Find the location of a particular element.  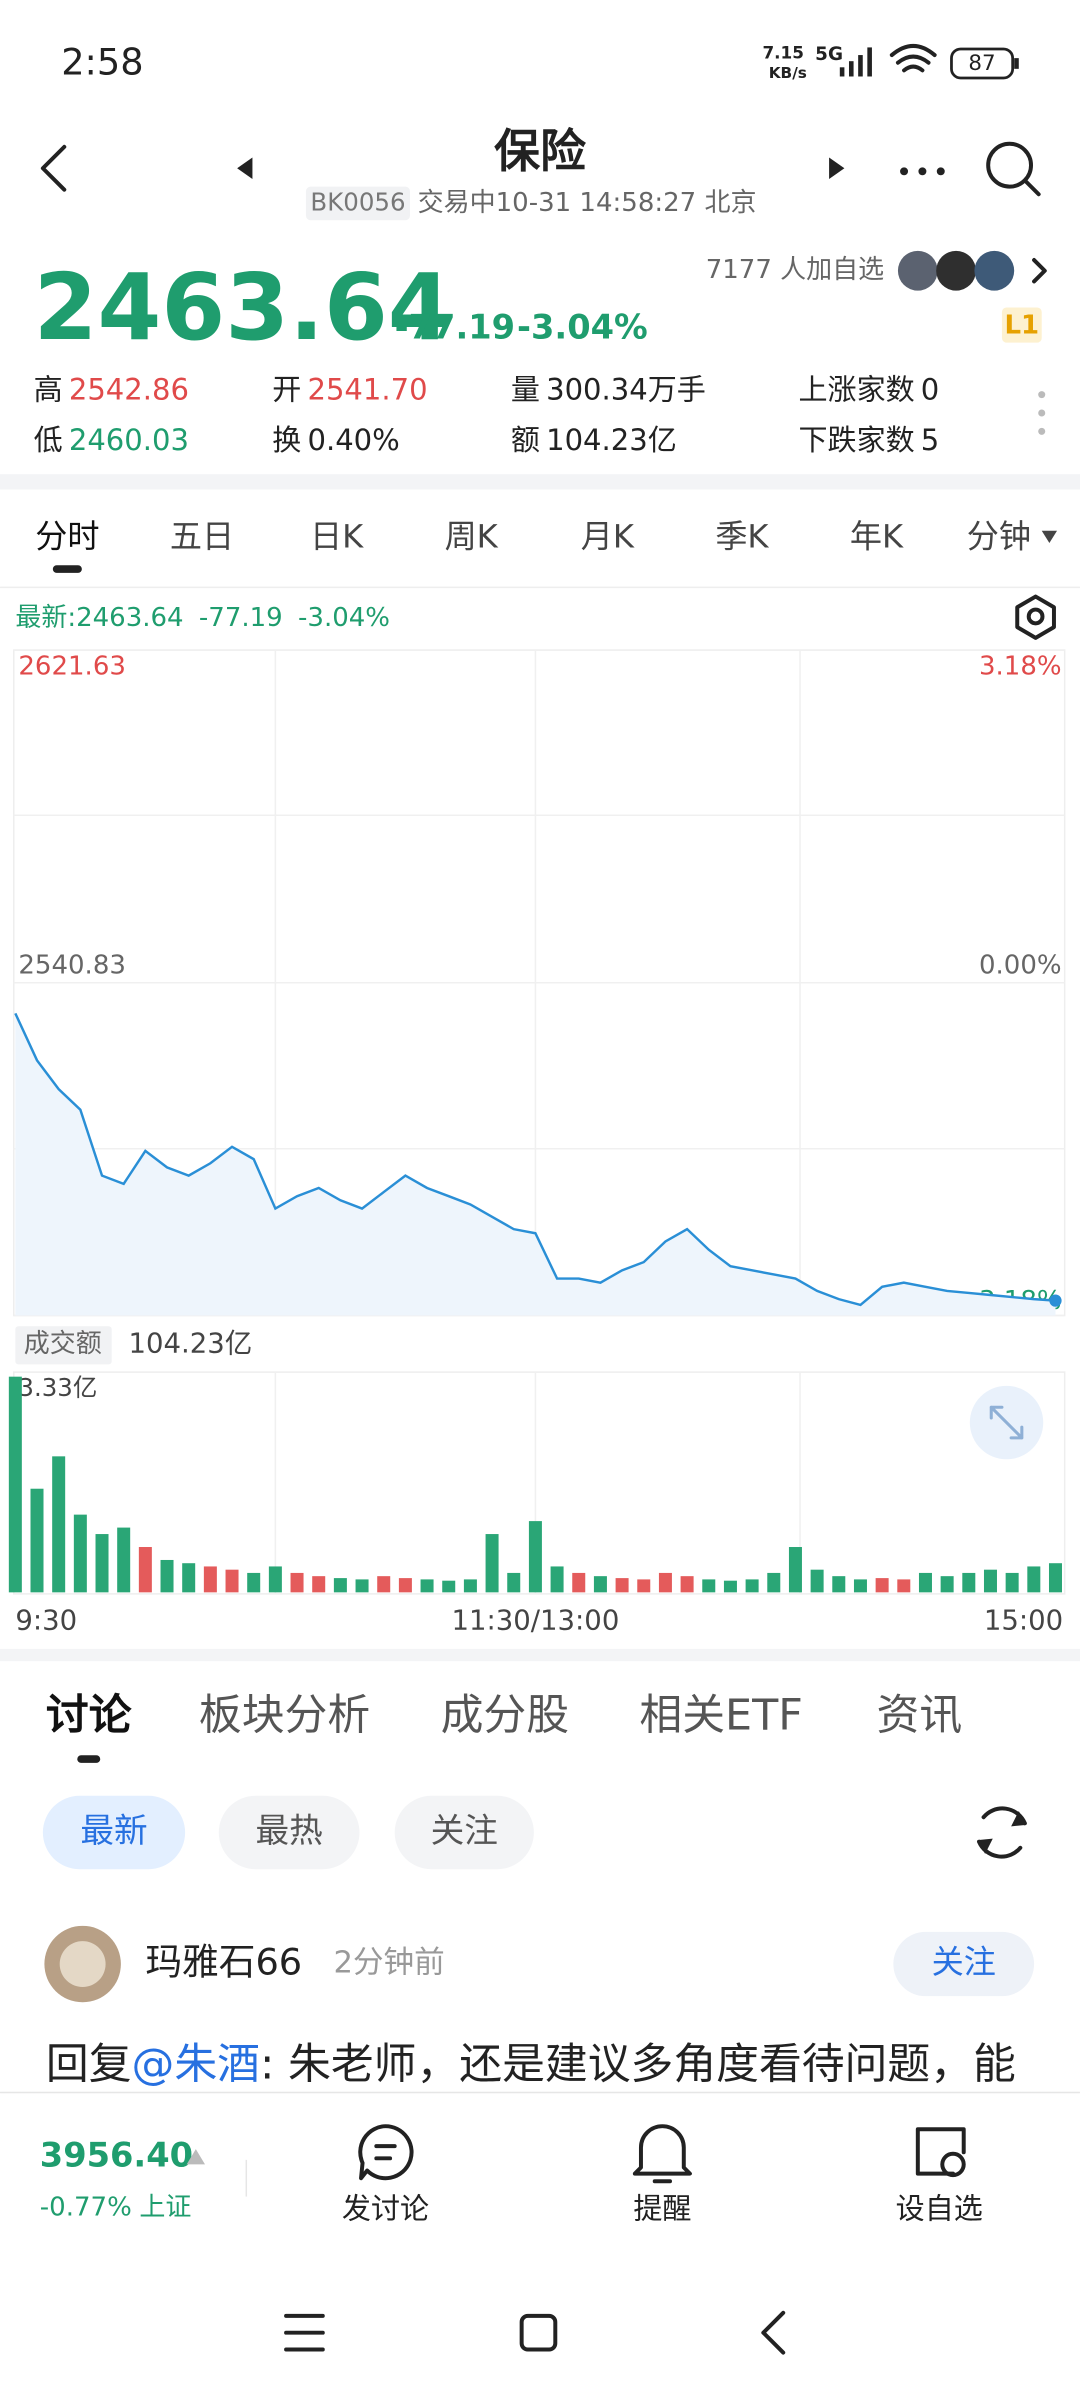

user-avatar-detail is located at coordinates (82, 1964).